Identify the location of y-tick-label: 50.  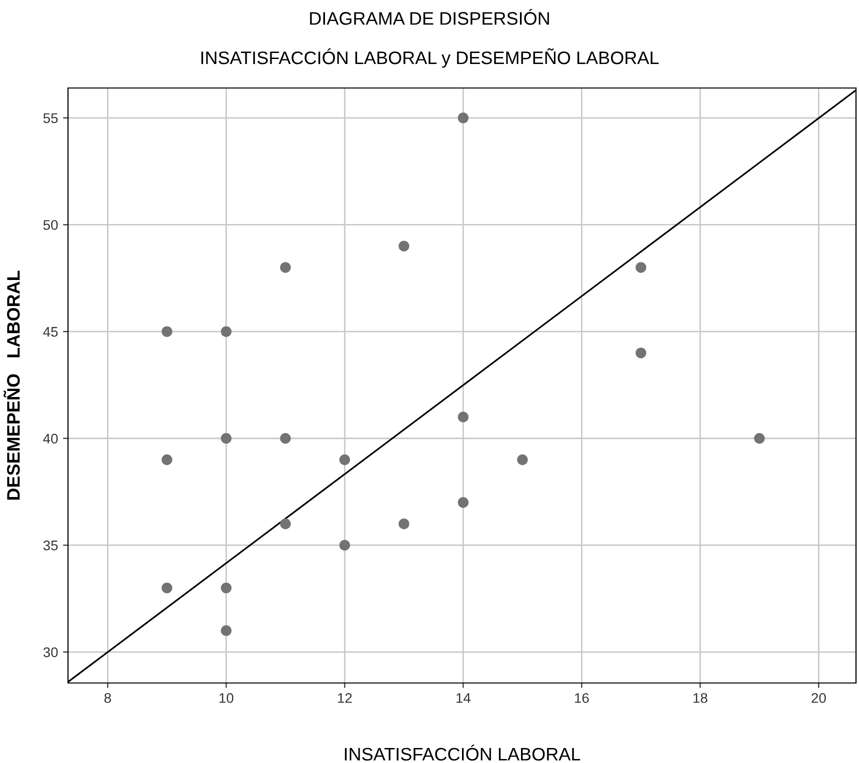
(50, 225).